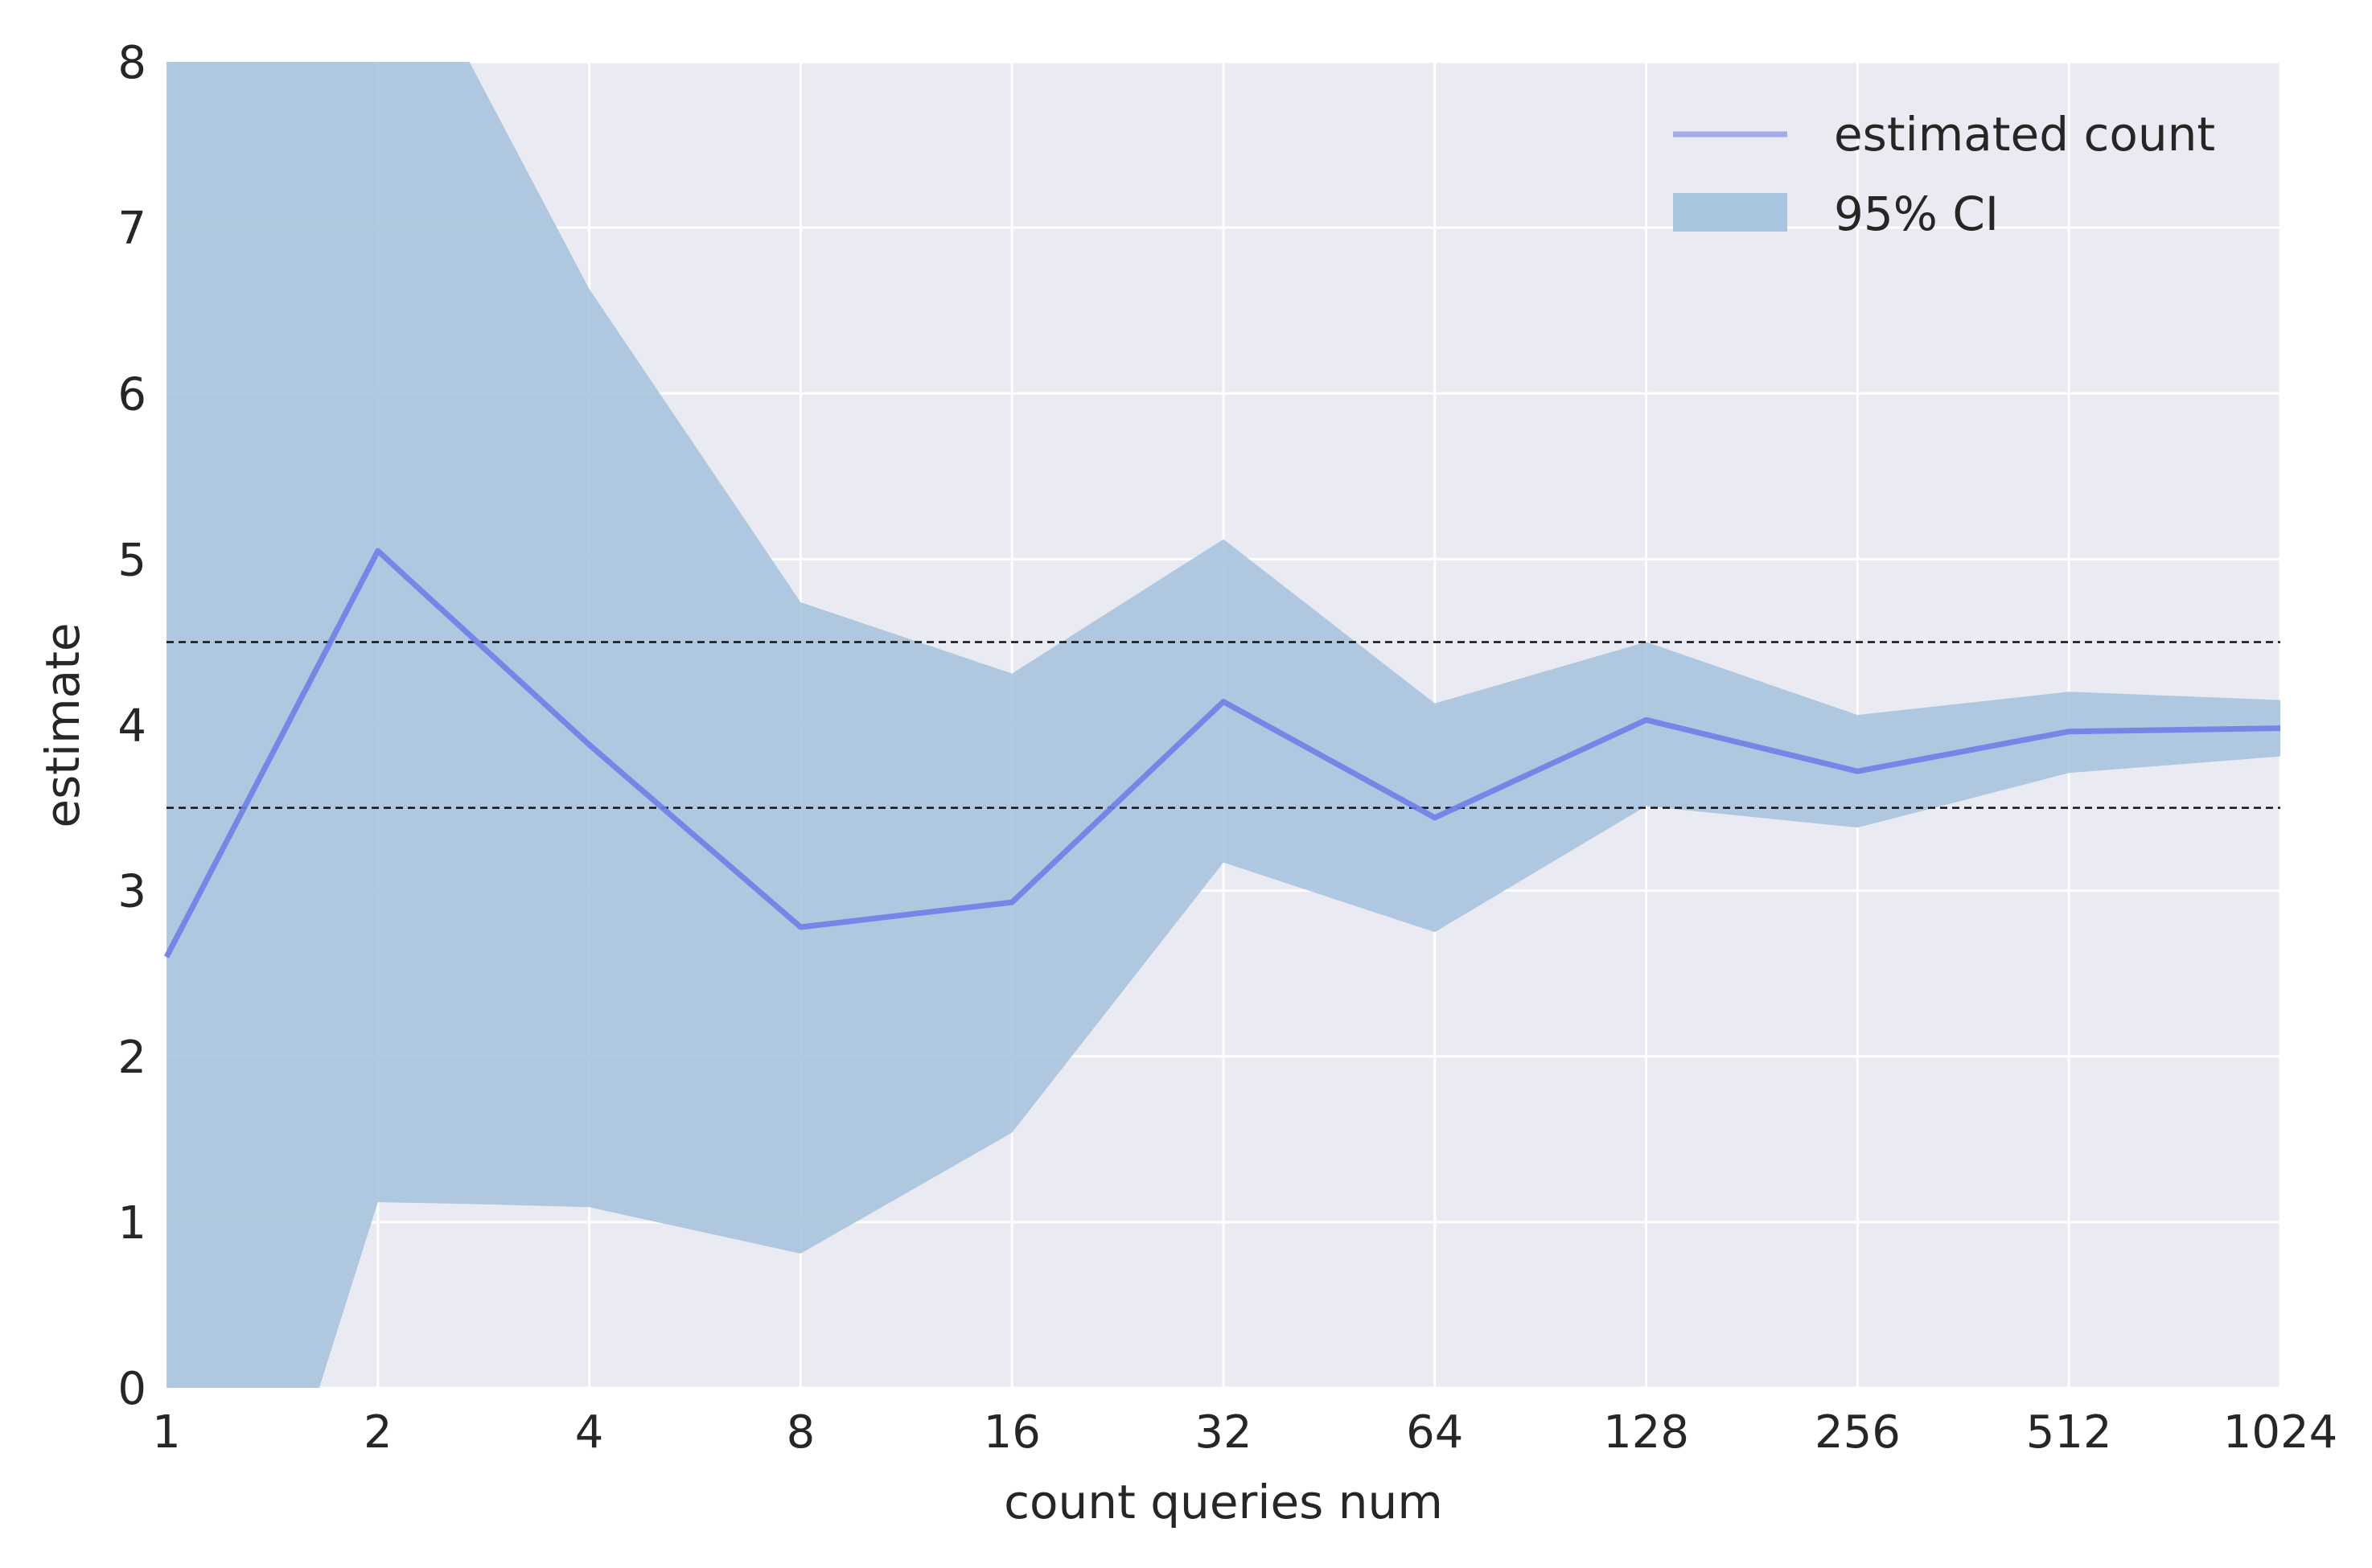 Image resolution: width=2372 pixels, height=1568 pixels. I want to click on x-tick-label: 128, so click(1646, 1432).